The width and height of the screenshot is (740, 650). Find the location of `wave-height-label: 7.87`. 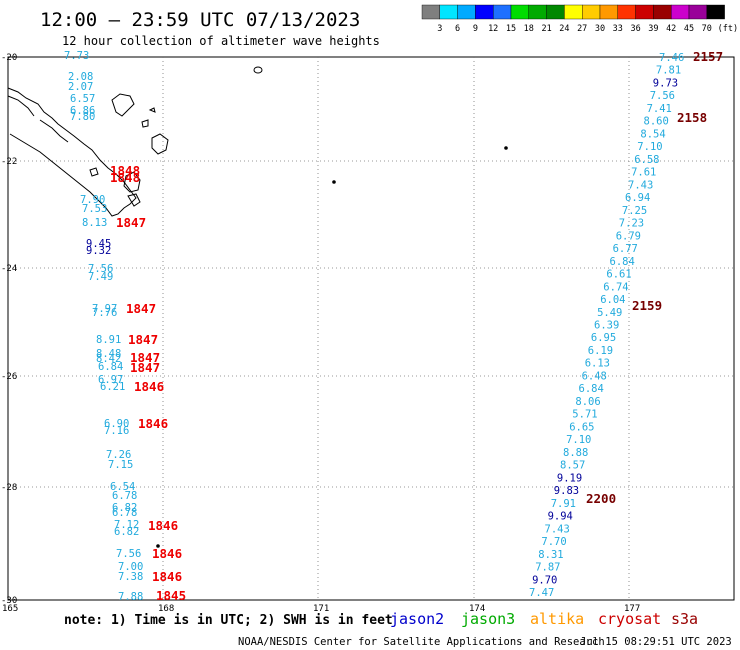

wave-height-label: 7.87 is located at coordinates (547, 568).